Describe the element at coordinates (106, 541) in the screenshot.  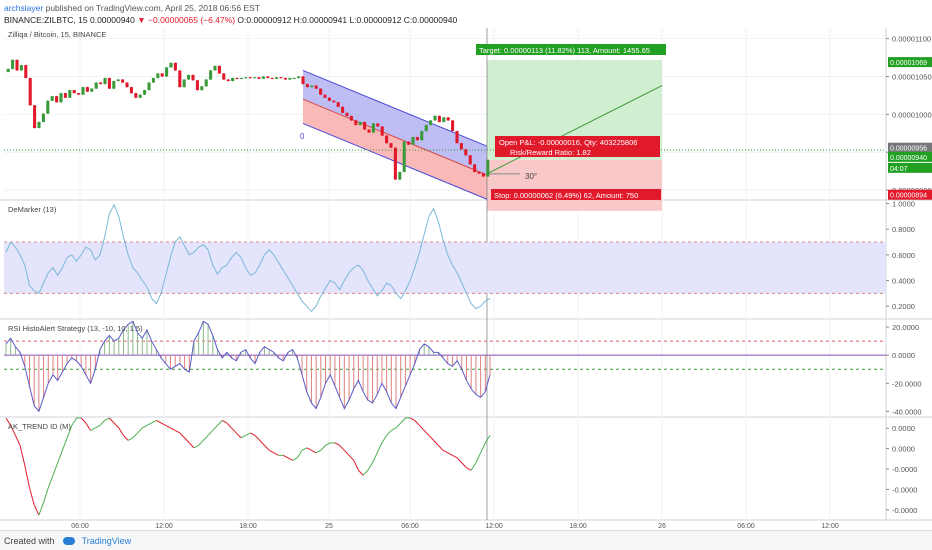
I see `tradingview-brand: TradingView` at that location.